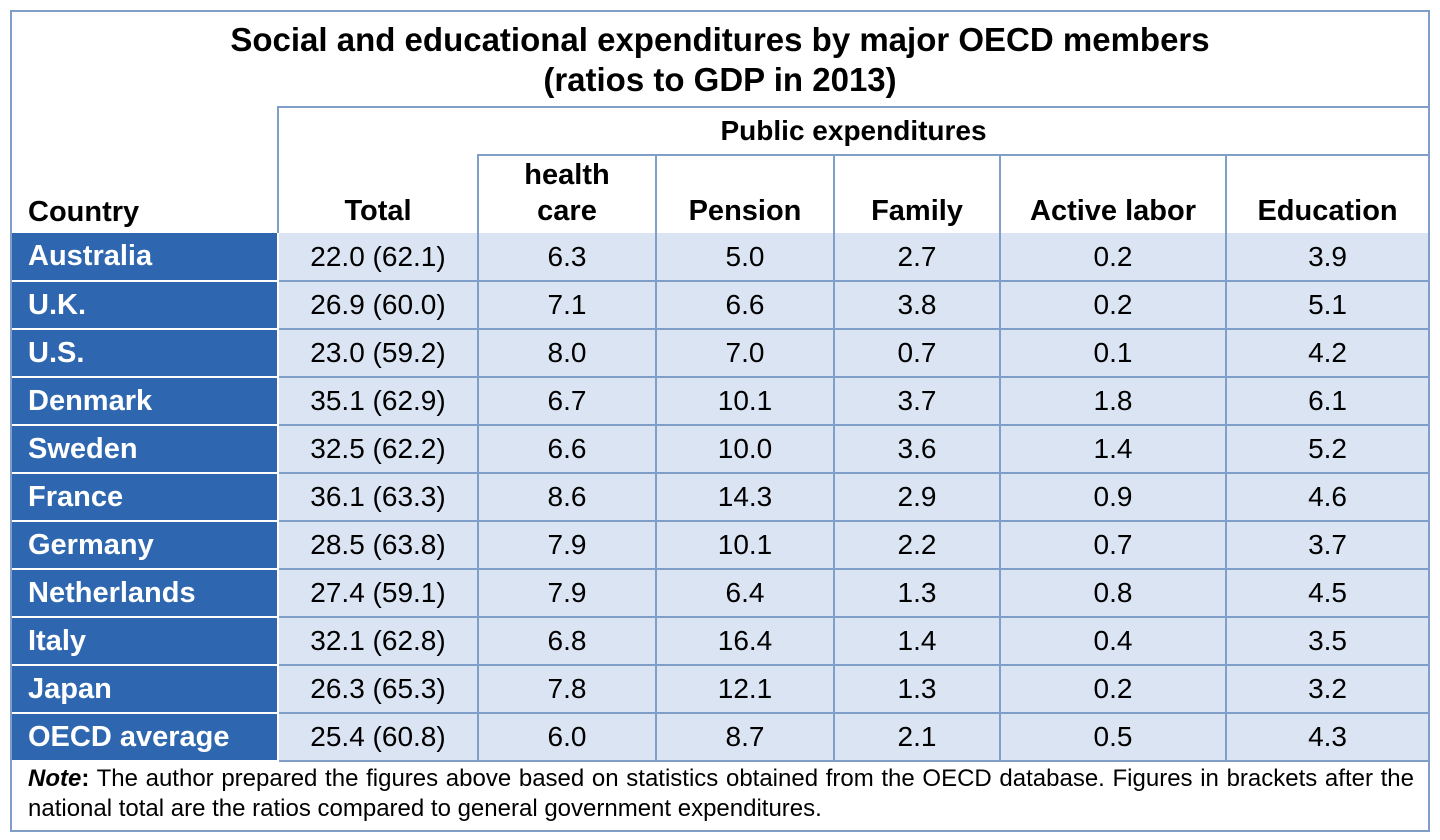 This screenshot has height=840, width=1440. I want to click on education-cell: 6.1, so click(1326, 401).